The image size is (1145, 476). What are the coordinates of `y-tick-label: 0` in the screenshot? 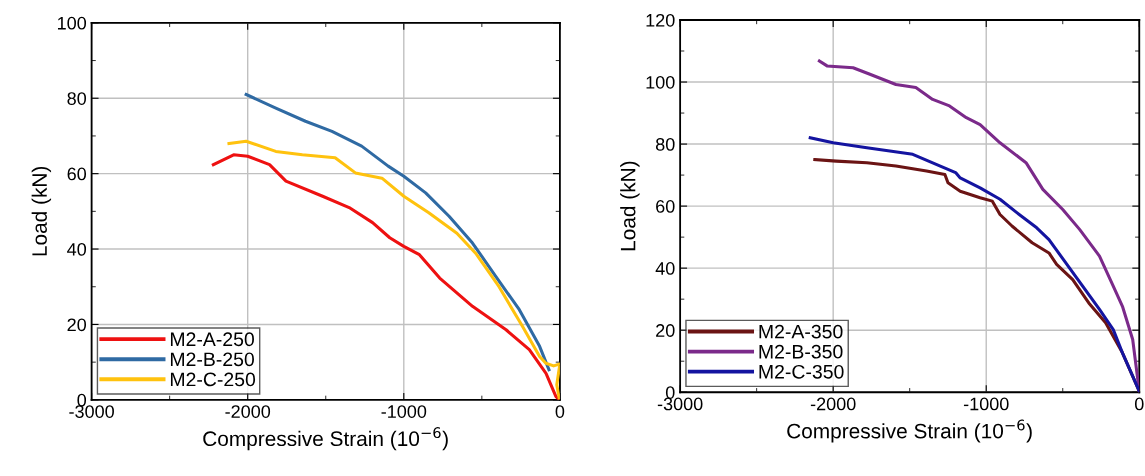 It's located at (670, 392).